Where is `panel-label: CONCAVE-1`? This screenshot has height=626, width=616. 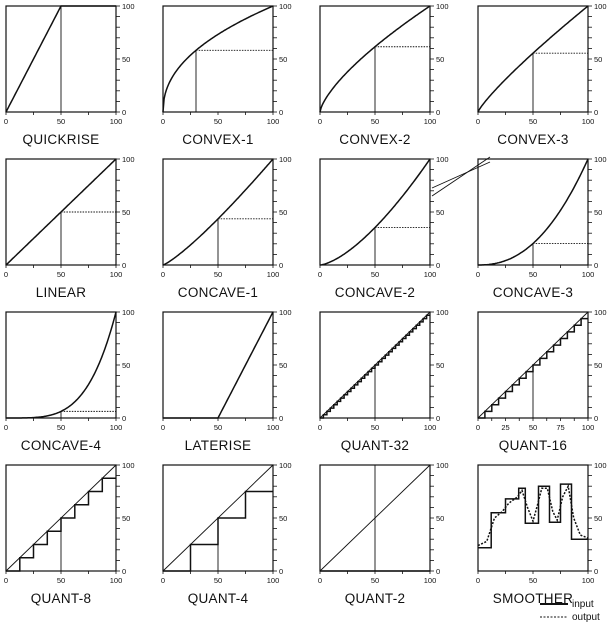 panel-label: CONCAVE-1 is located at coordinates (218, 292).